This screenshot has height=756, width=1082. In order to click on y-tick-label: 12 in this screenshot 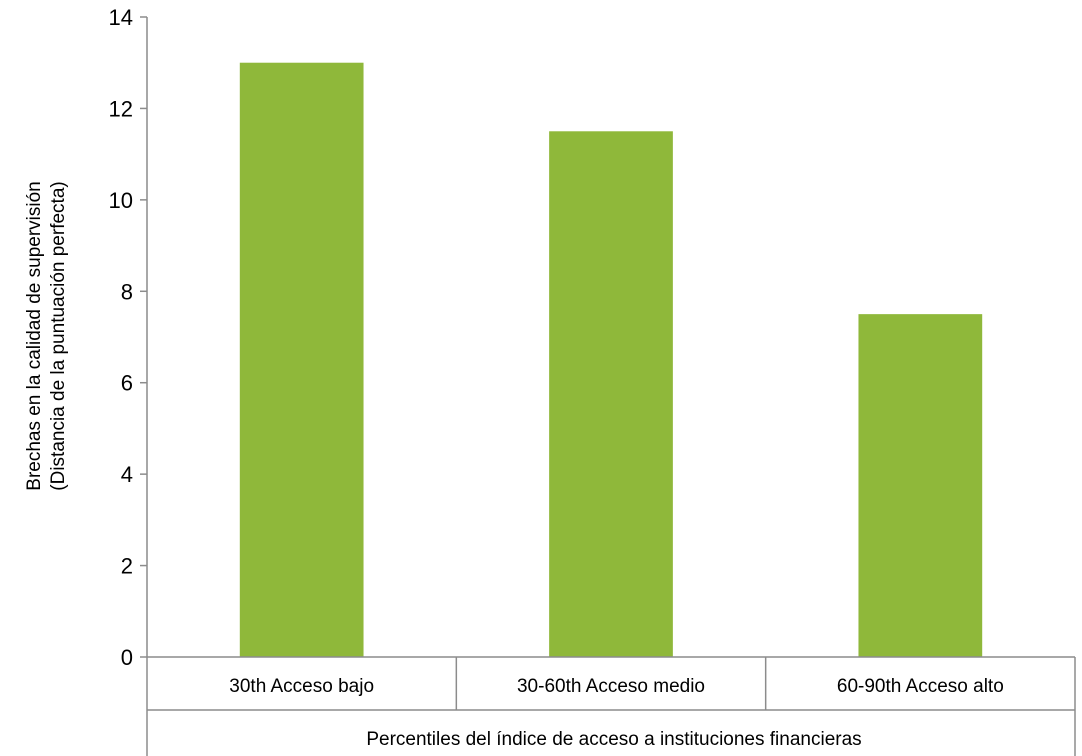, I will do `click(121, 108)`.